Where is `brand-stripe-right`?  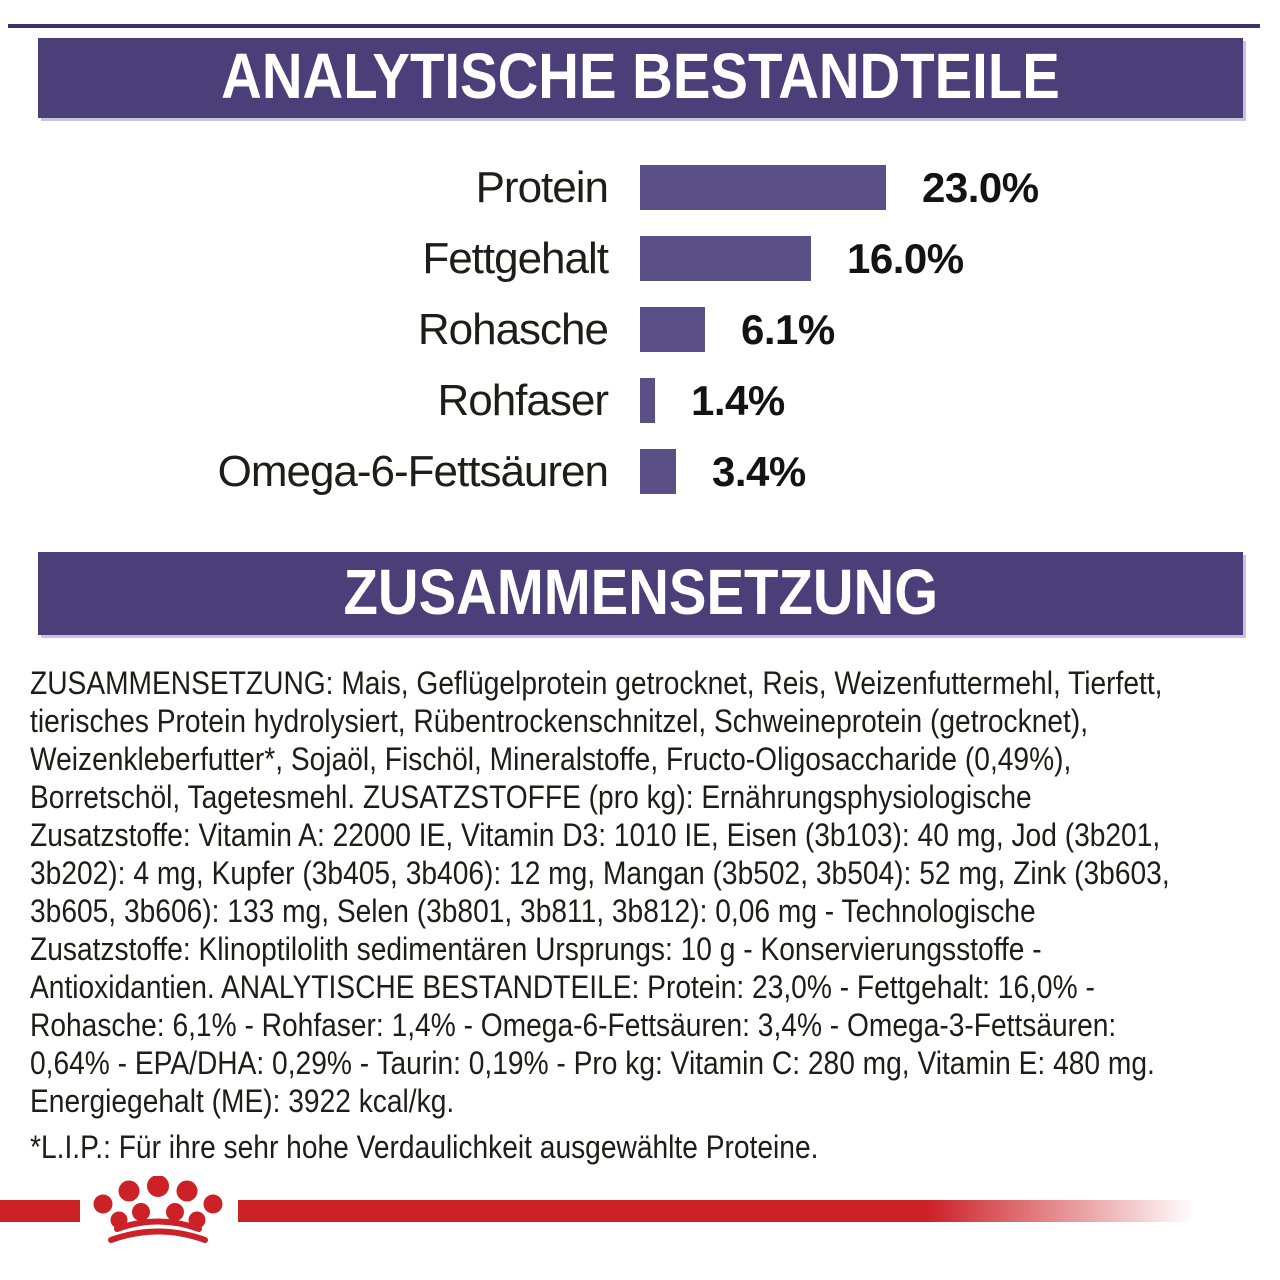 brand-stripe-right is located at coordinates (716, 1211).